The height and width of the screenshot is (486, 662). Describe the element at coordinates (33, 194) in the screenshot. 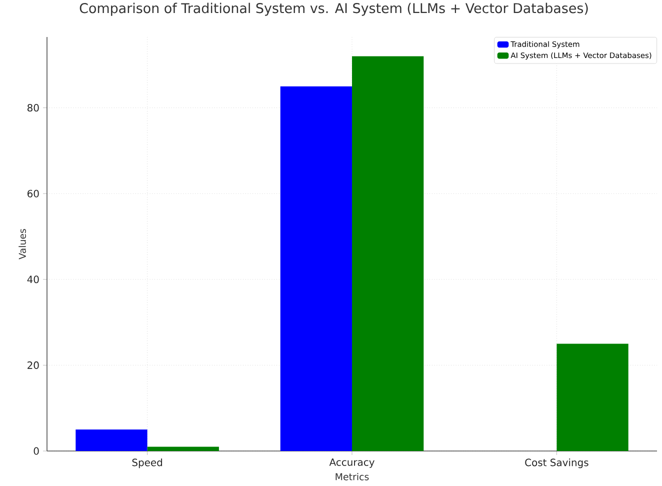

I see `y-tick-label: 60` at that location.